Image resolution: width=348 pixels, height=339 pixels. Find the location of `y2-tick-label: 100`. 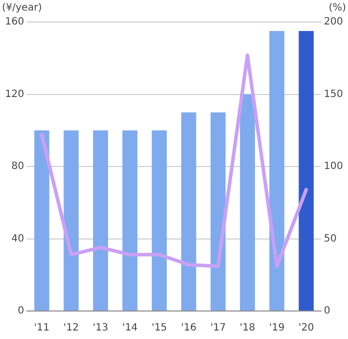

y2-tick-label: 100 is located at coordinates (334, 166).